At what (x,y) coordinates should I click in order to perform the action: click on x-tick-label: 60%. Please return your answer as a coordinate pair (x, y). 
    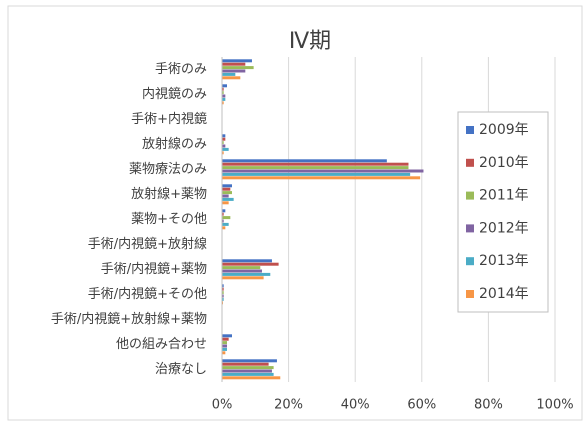
    Looking at the image, I should click on (421, 405).